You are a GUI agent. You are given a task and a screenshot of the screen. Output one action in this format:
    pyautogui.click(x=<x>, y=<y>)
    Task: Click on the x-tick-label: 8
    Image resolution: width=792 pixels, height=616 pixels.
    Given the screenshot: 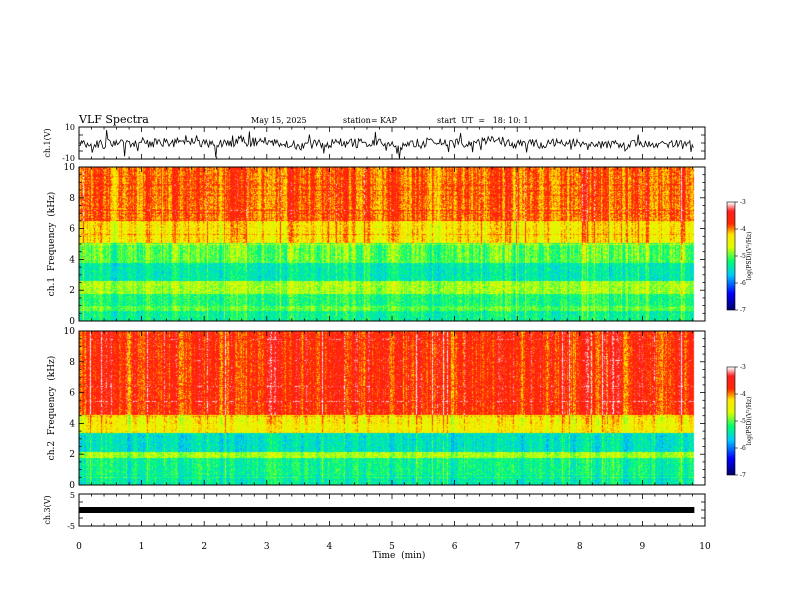 What is the action you would take?
    pyautogui.click(x=580, y=547)
    